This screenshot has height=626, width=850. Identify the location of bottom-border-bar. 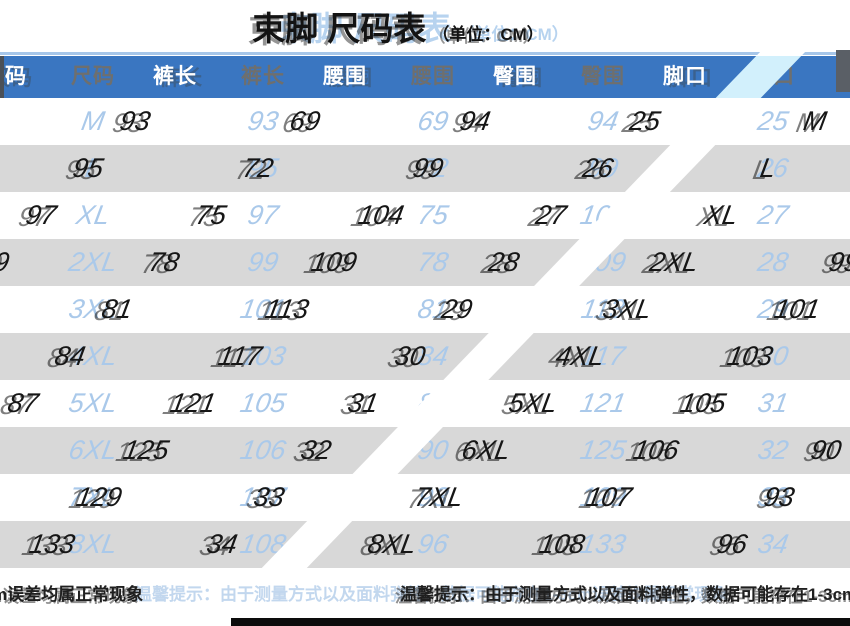
(540, 622).